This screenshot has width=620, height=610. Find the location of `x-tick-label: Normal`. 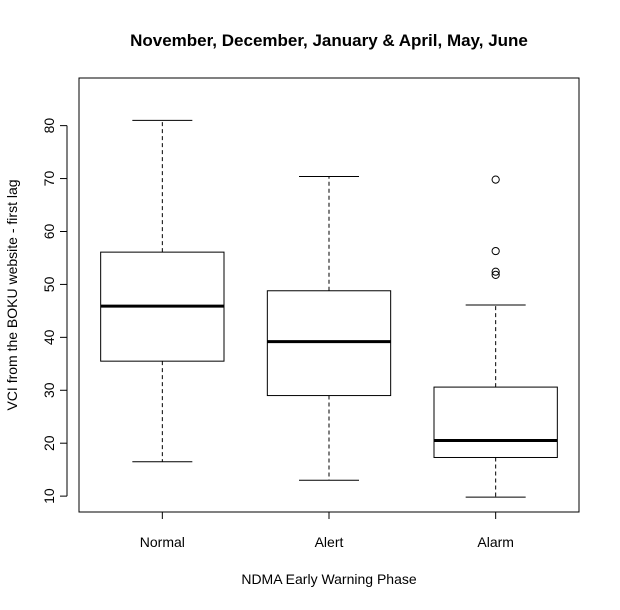

x-tick-label: Normal is located at coordinates (162, 542).